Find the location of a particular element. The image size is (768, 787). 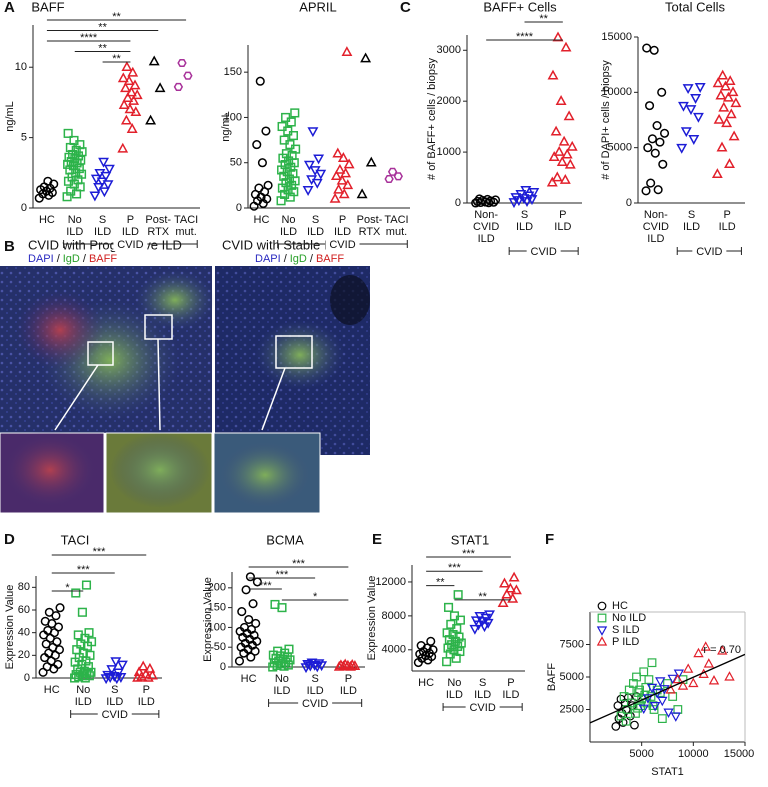

x-tick-label: No is located at coordinates (282, 679).